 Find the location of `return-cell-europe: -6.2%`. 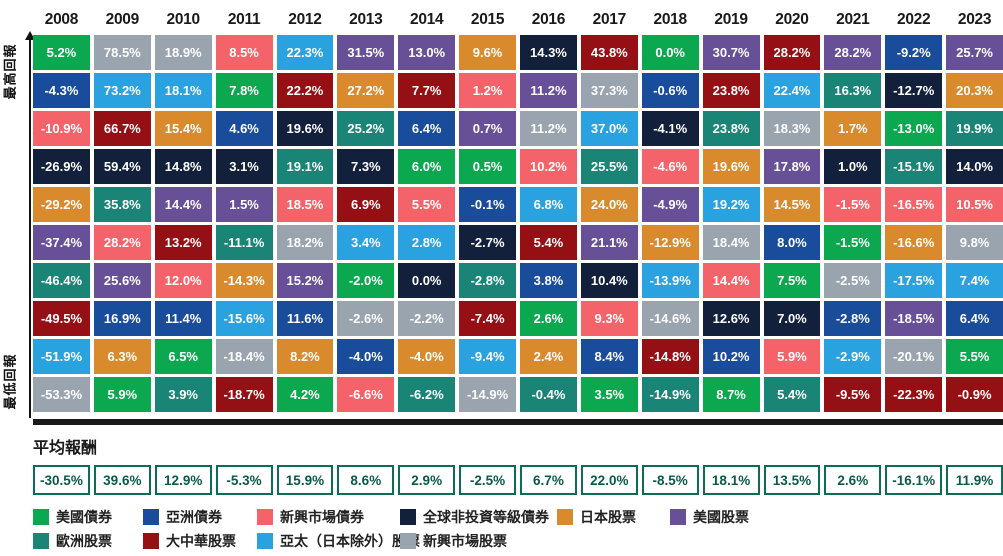

return-cell-europe: -6.2% is located at coordinates (427, 394).